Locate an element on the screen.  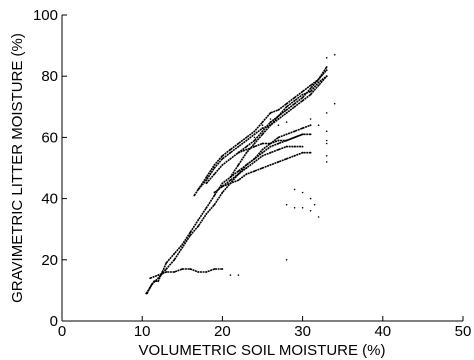
x-axis-title: VOLUMETRIC SOIL MOISTURE (%) is located at coordinates (262, 350).